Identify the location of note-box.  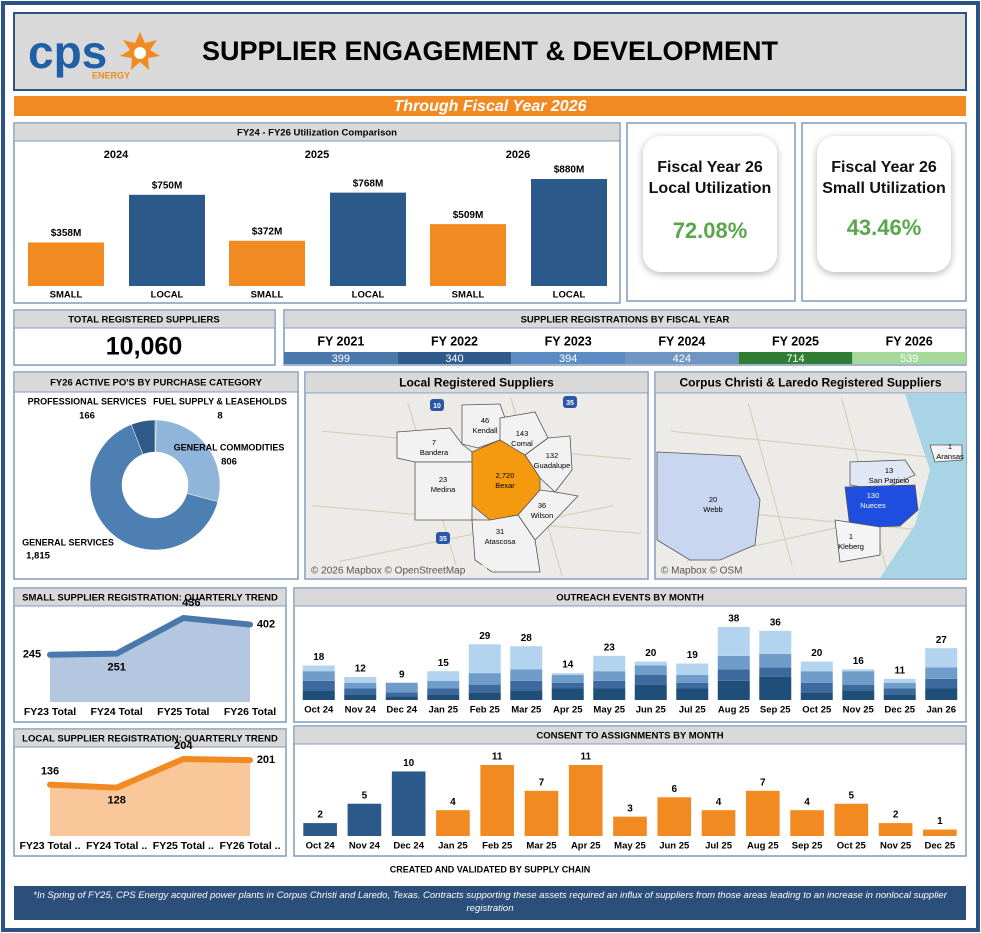
(490, 903).